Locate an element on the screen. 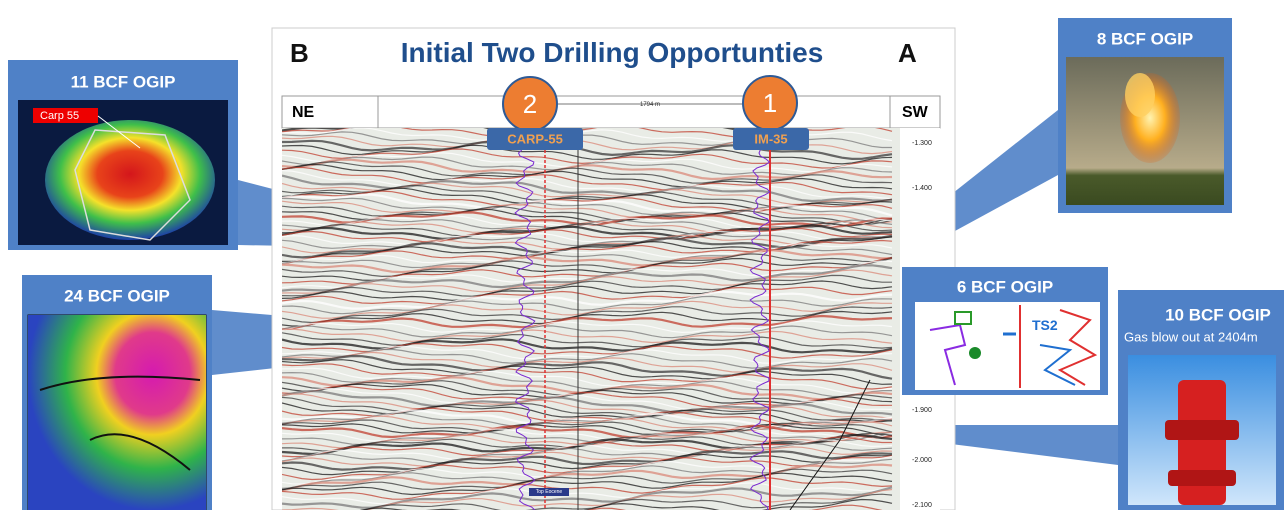  well-name: CARP-55 is located at coordinates (535, 138).